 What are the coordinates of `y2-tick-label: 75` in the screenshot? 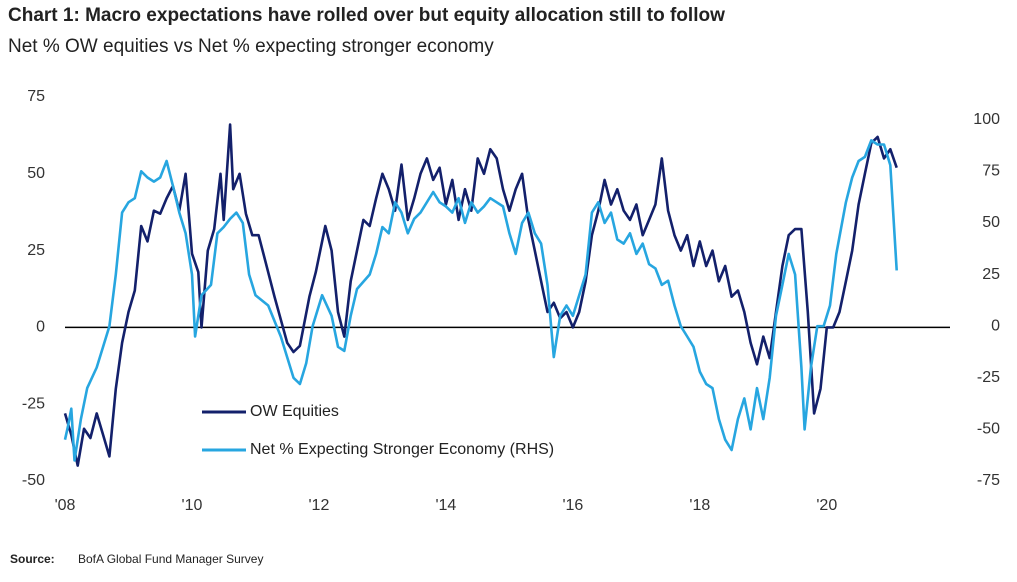 It's located at (991, 171).